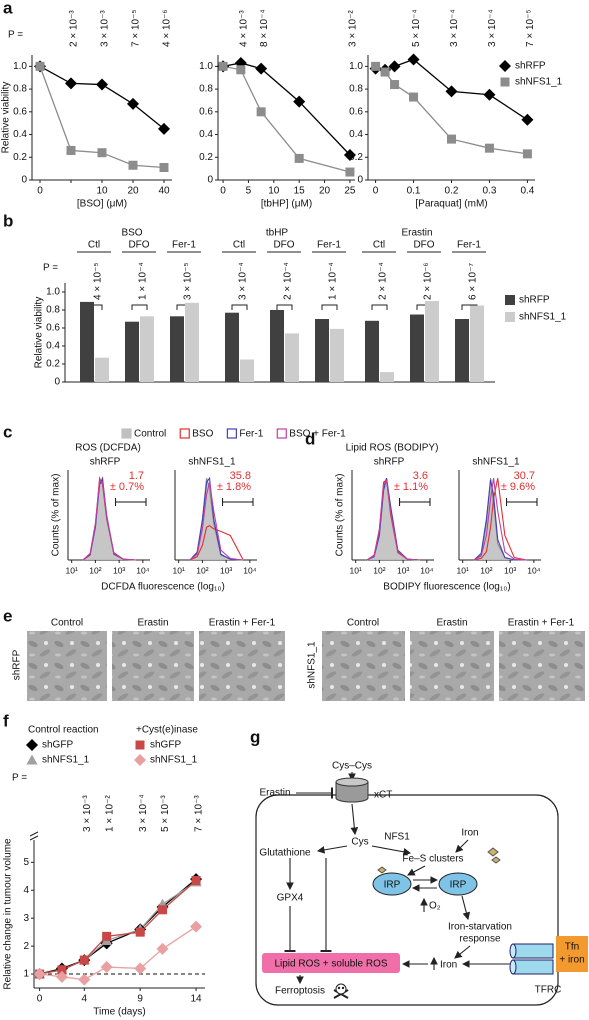  What do you see at coordinates (423, 245) in the screenshot?
I see `category-label: DFO` at bounding box center [423, 245].